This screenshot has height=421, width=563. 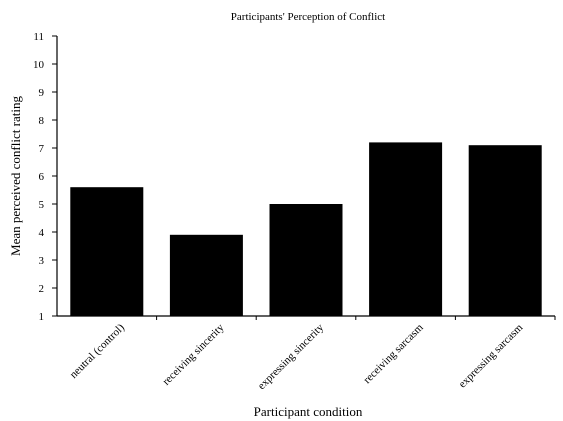 What do you see at coordinates (42, 149) in the screenshot?
I see `y-tick-label: 7` at bounding box center [42, 149].